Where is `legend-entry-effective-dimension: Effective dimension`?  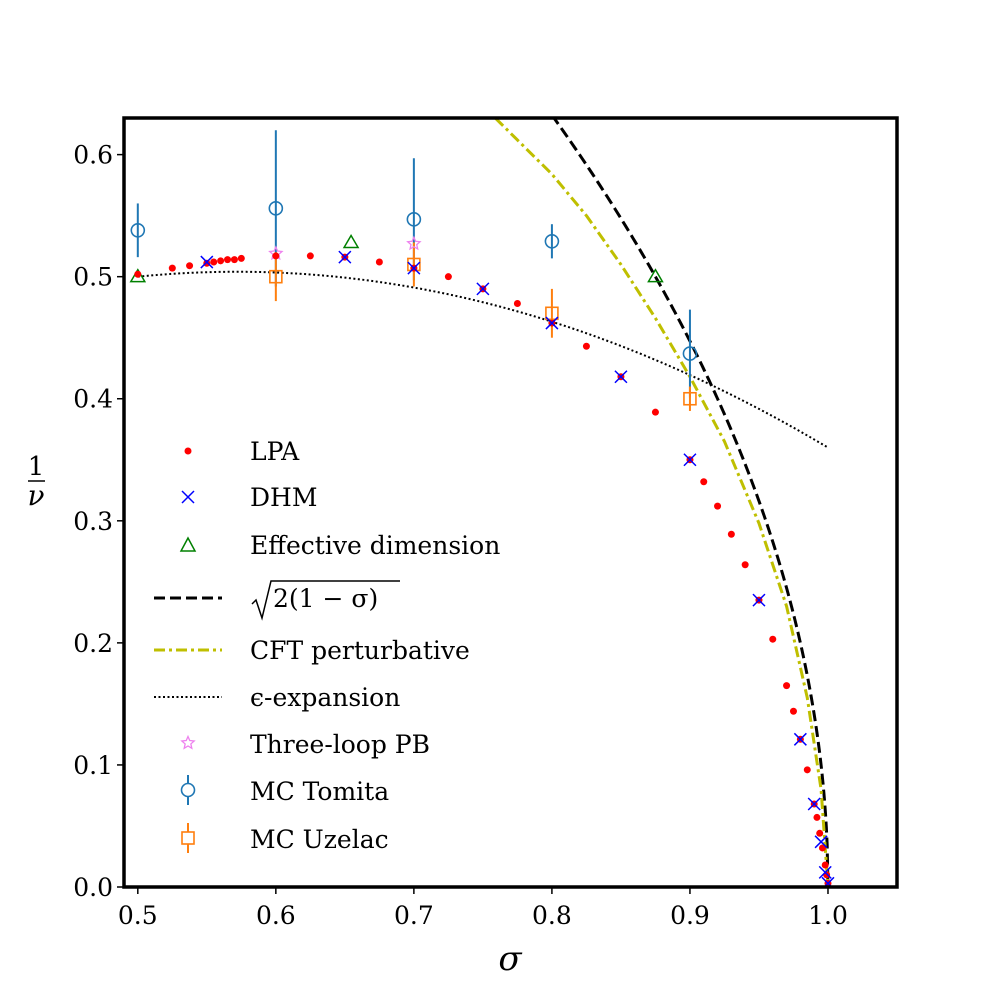
legend-entry-effective-dimension: Effective dimension is located at coordinates (339, 545).